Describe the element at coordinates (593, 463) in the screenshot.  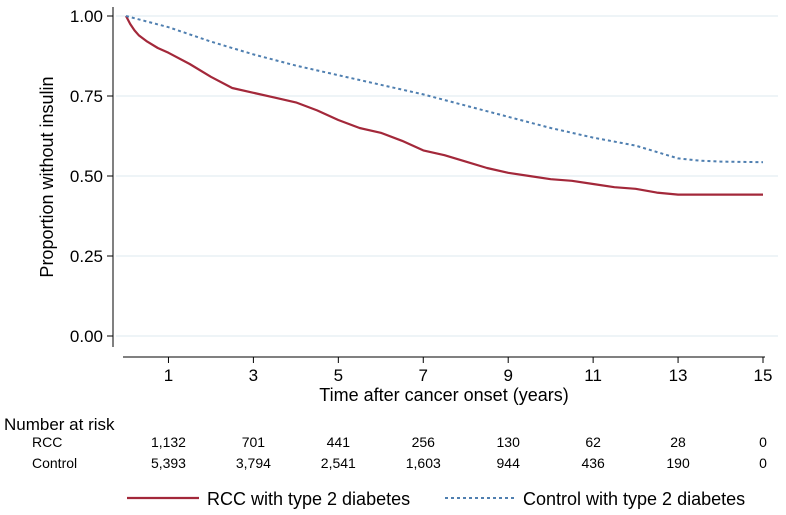
I see `risk-value: 436` at that location.